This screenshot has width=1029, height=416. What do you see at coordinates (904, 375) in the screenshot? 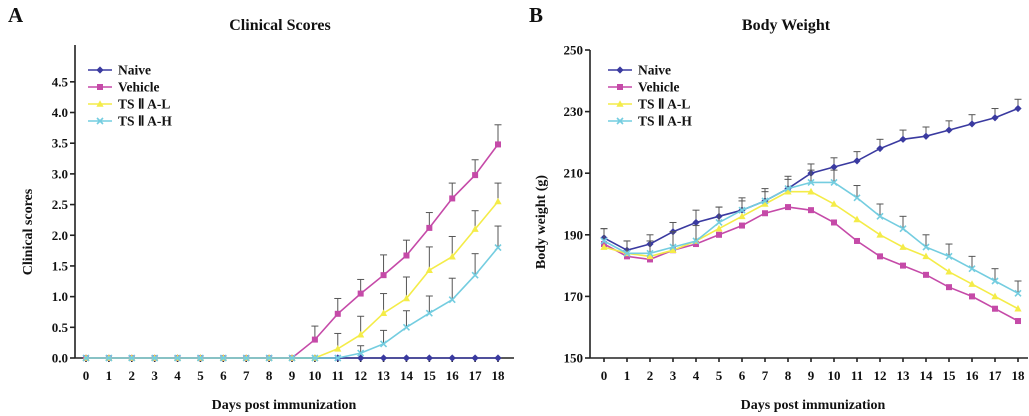
I see `panel-b-x-tick-label: 13` at bounding box center [904, 375].